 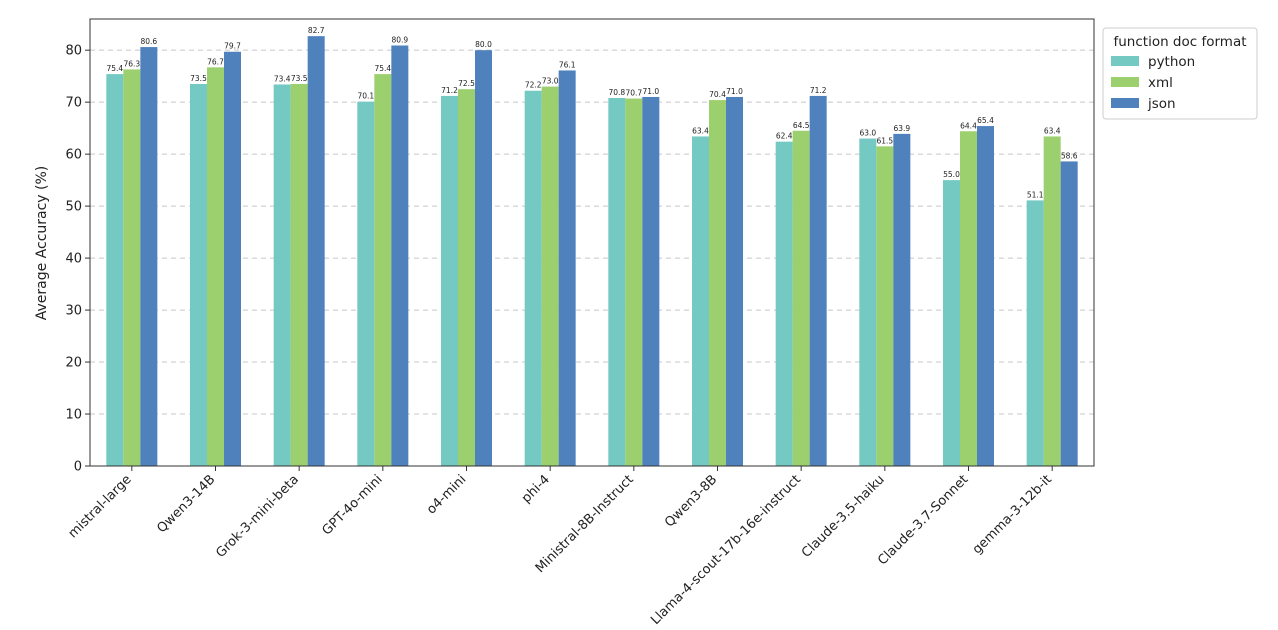 What do you see at coordinates (536, 489) in the screenshot?
I see `x-tick-label: phi-4` at bounding box center [536, 489].